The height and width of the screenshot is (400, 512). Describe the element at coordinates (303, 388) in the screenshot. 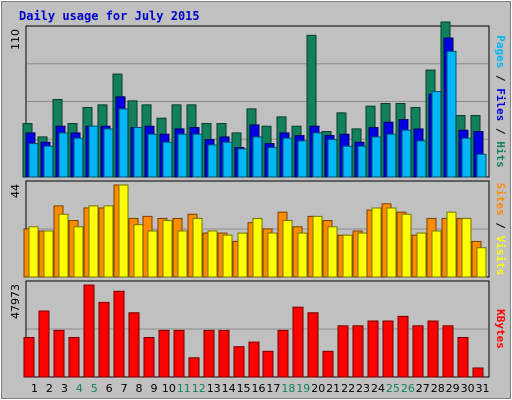

I see `x-tick-label-day-19: 19` at that location.